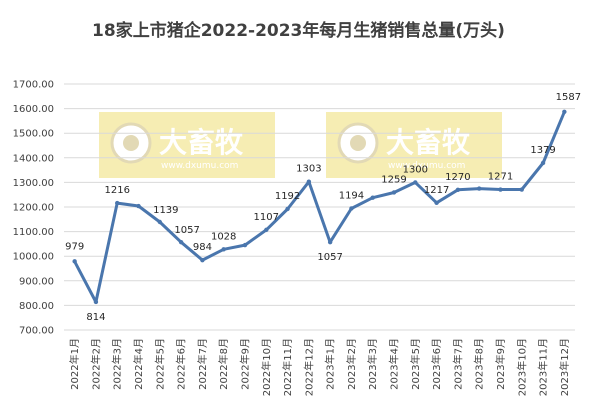 The height and width of the screenshot is (403, 597). What do you see at coordinates (543, 367) in the screenshot?
I see `x-tick-label: 2023年11月` at bounding box center [543, 367].